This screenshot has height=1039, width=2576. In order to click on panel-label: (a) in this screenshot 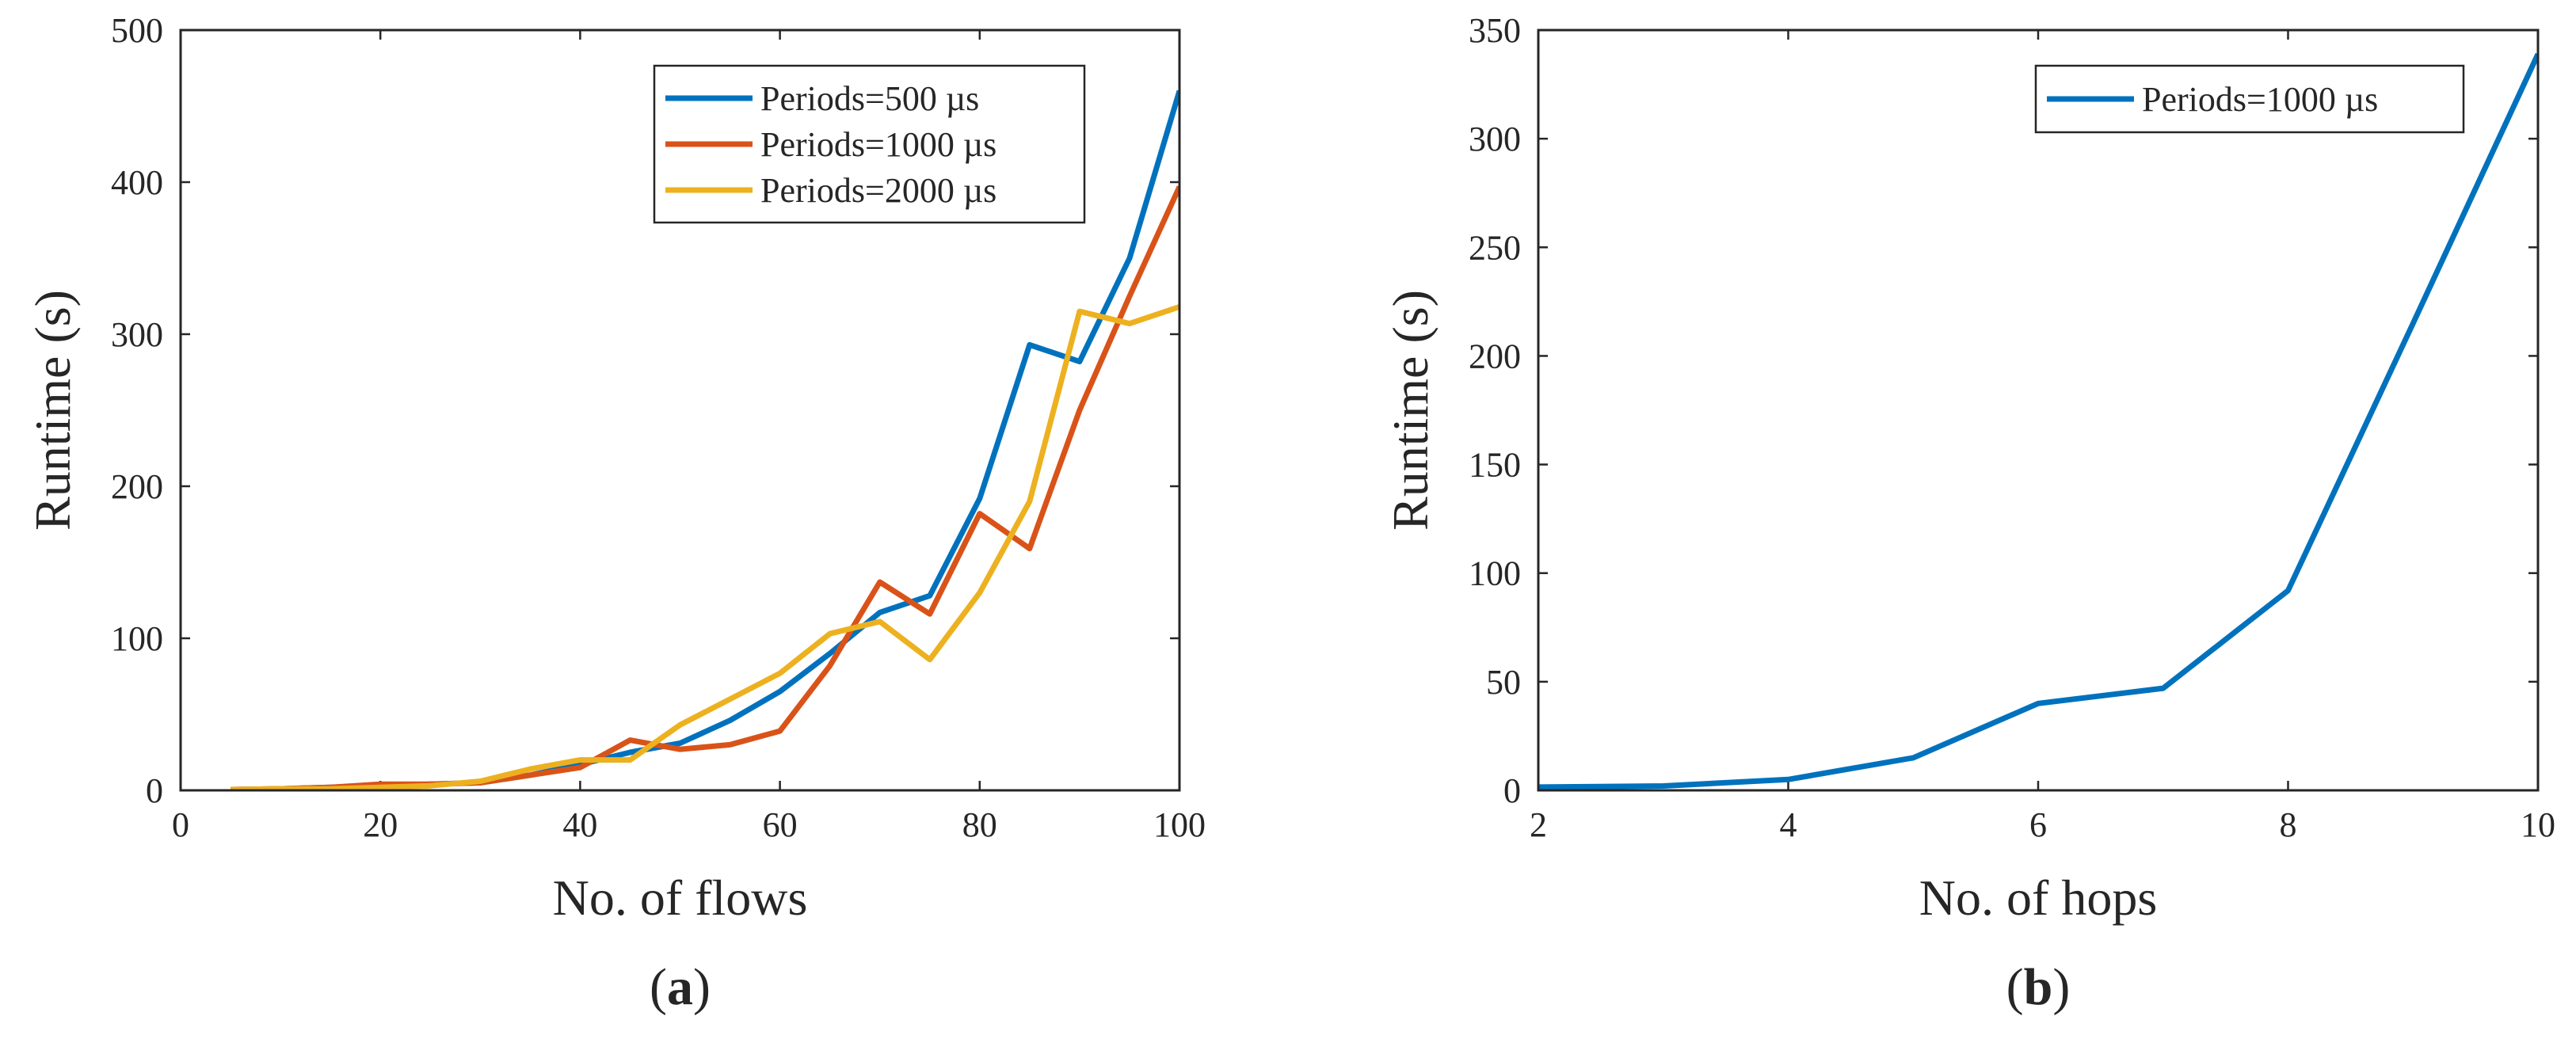, I will do `click(680, 987)`.